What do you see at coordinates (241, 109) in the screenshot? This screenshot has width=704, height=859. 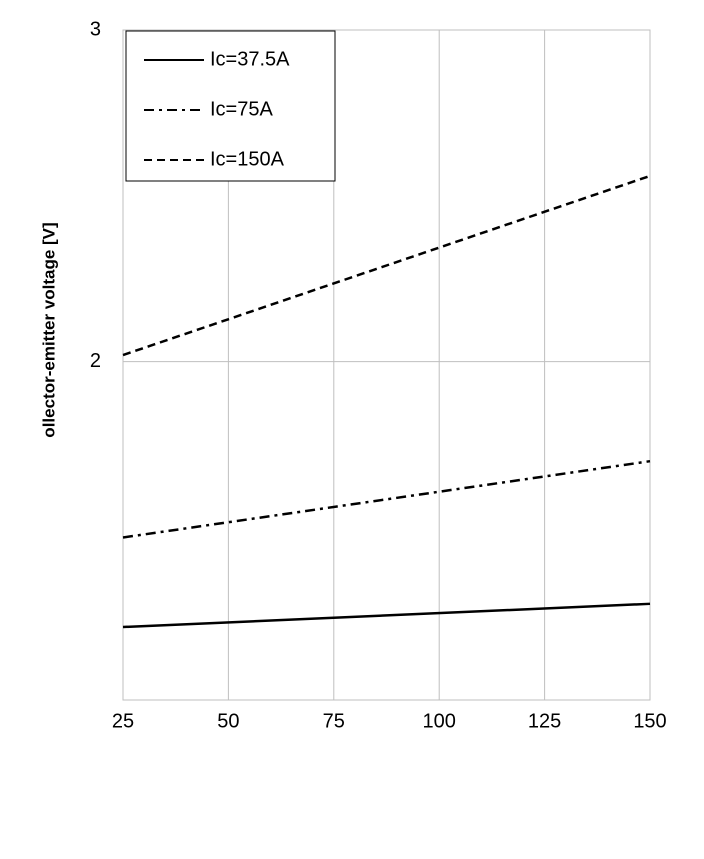 I see `legend-label: Ic=75A` at bounding box center [241, 109].